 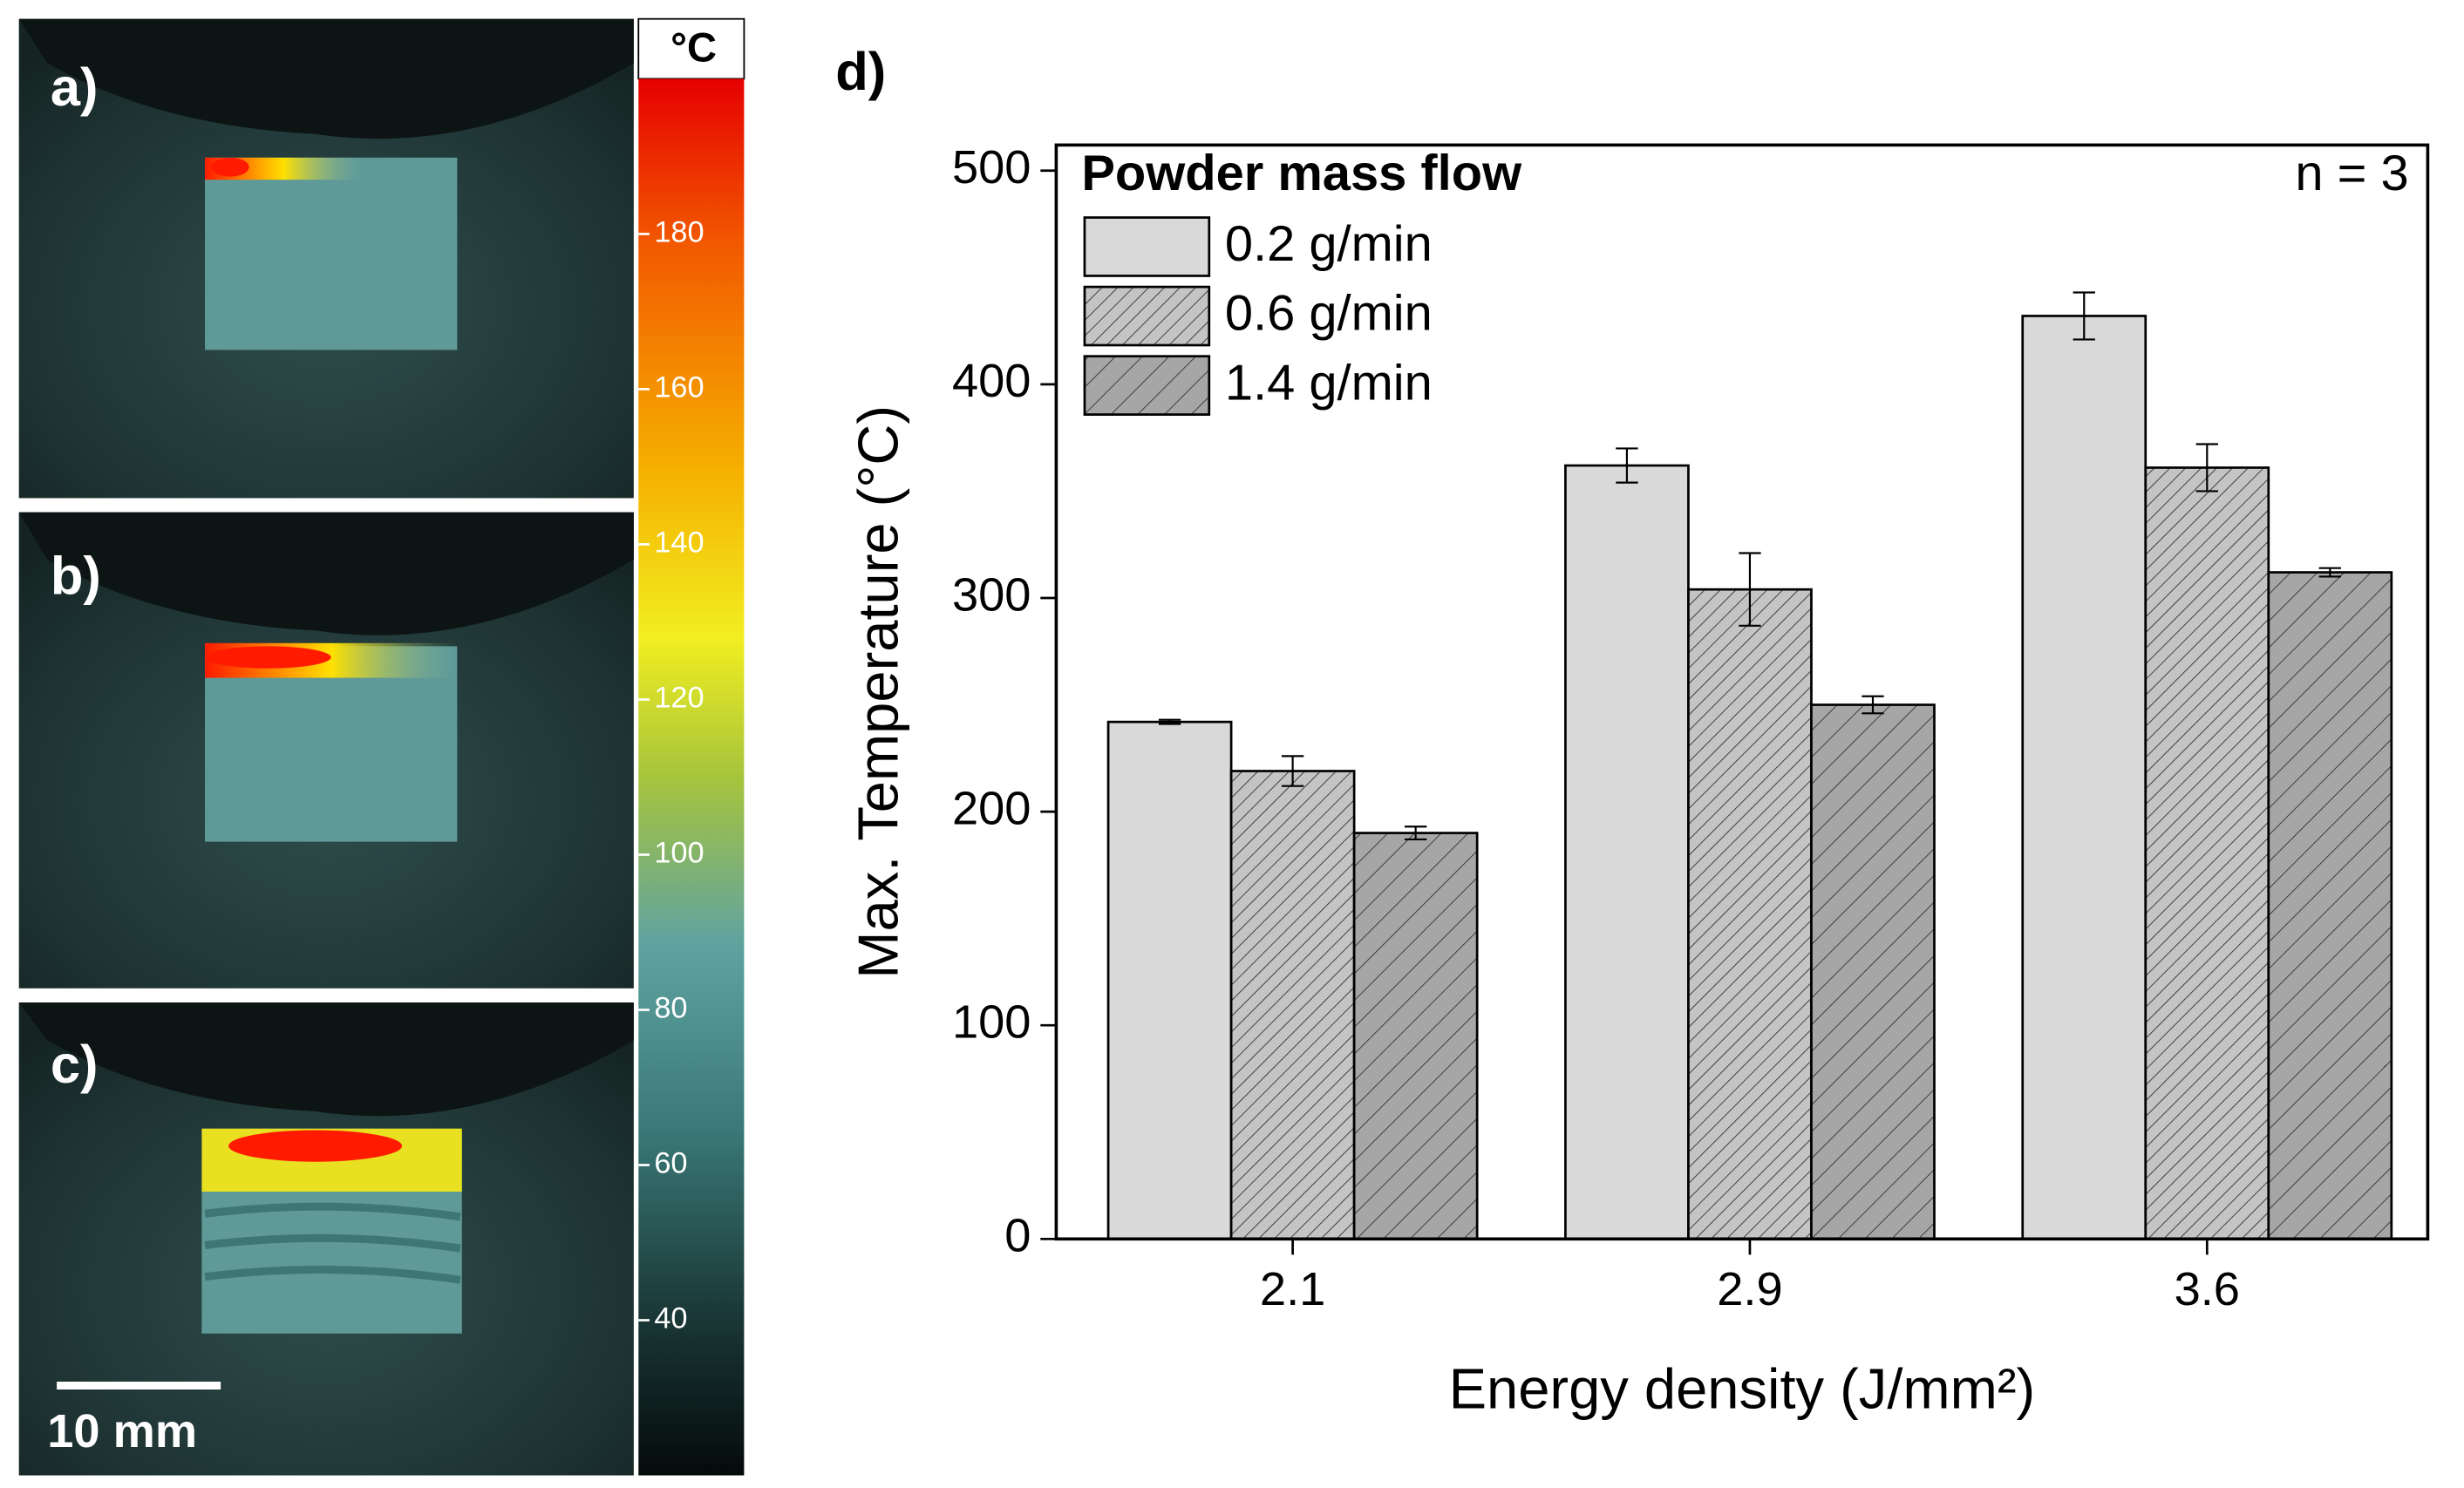 I want to click on colorbar: °C, so click(x=691, y=746).